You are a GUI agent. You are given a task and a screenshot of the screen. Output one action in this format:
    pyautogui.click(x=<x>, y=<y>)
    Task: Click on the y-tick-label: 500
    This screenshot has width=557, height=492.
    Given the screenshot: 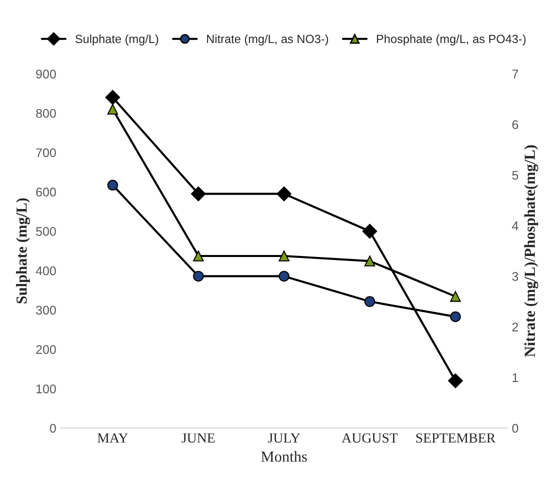 What is the action you would take?
    pyautogui.click(x=46, y=231)
    